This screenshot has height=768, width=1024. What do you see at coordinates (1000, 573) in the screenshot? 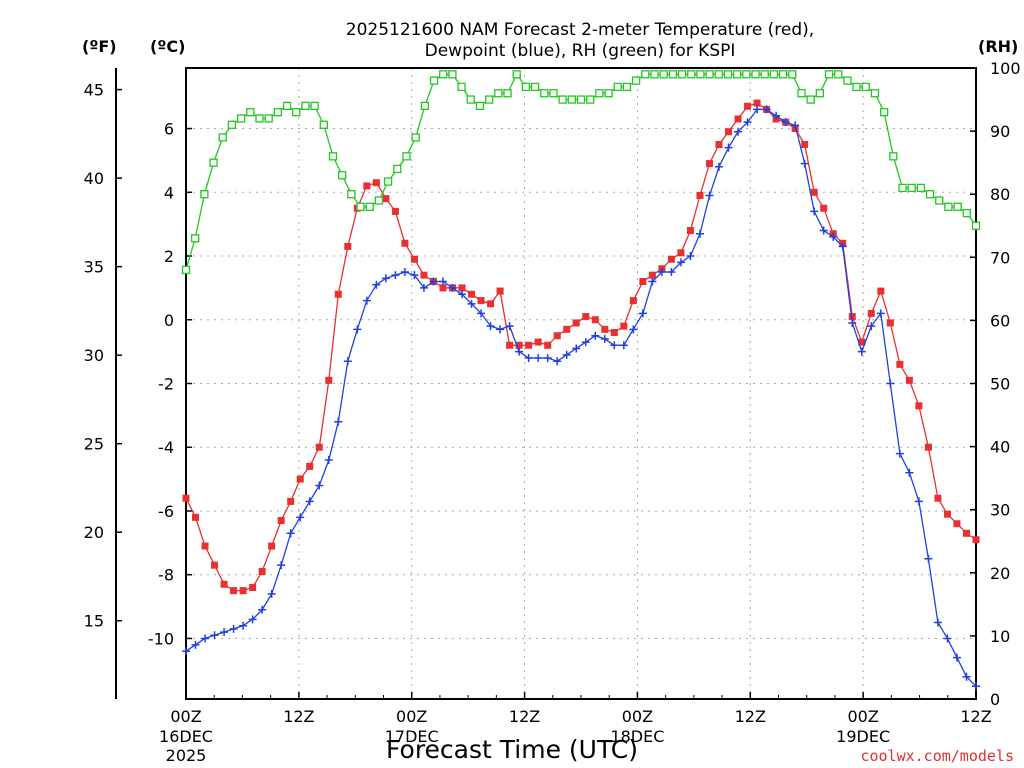
I see `rh-tick-label: 20` at bounding box center [1000, 573].